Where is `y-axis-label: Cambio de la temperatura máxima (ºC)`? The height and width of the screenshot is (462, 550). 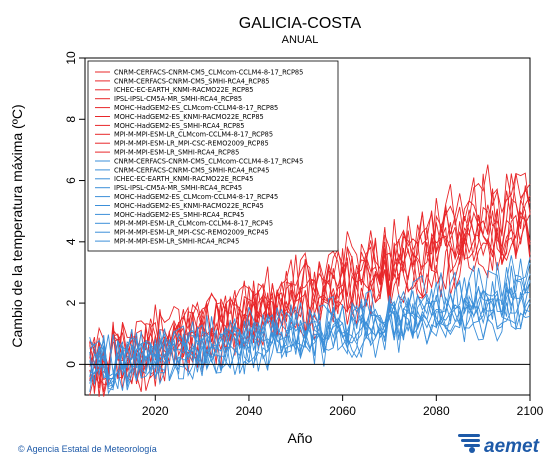 y-axis-label: Cambio de la temperatura máxima (ºC) is located at coordinates (17, 225).